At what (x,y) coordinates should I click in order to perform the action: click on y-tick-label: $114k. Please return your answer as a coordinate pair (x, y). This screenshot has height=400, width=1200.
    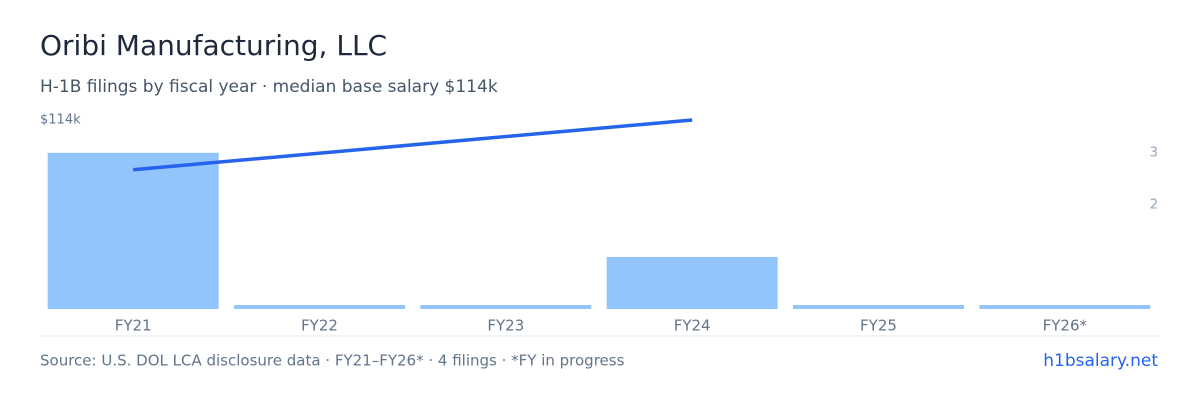
    Looking at the image, I should click on (60, 120).